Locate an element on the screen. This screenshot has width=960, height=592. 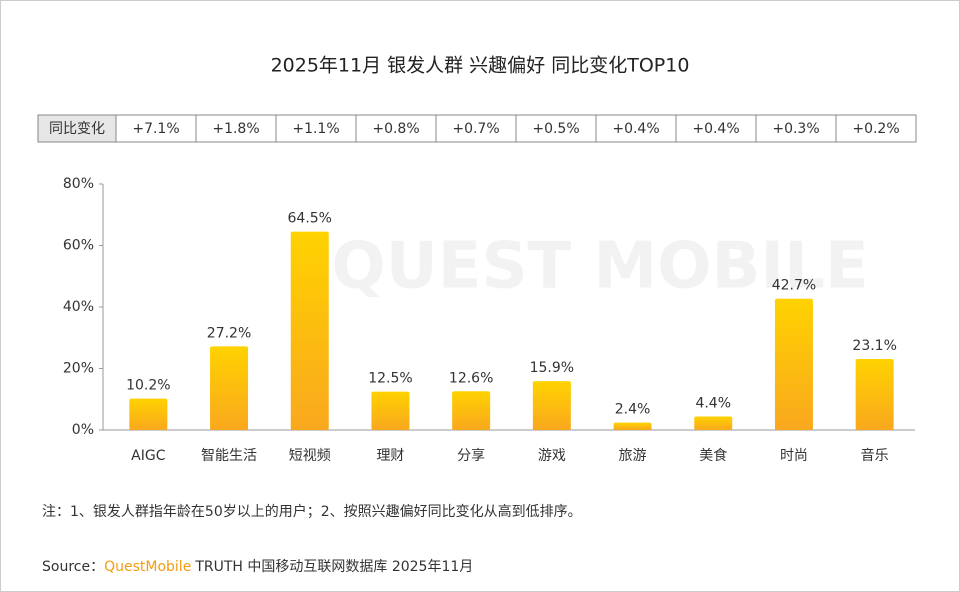
table-header: 同比变化 is located at coordinates (77, 129).